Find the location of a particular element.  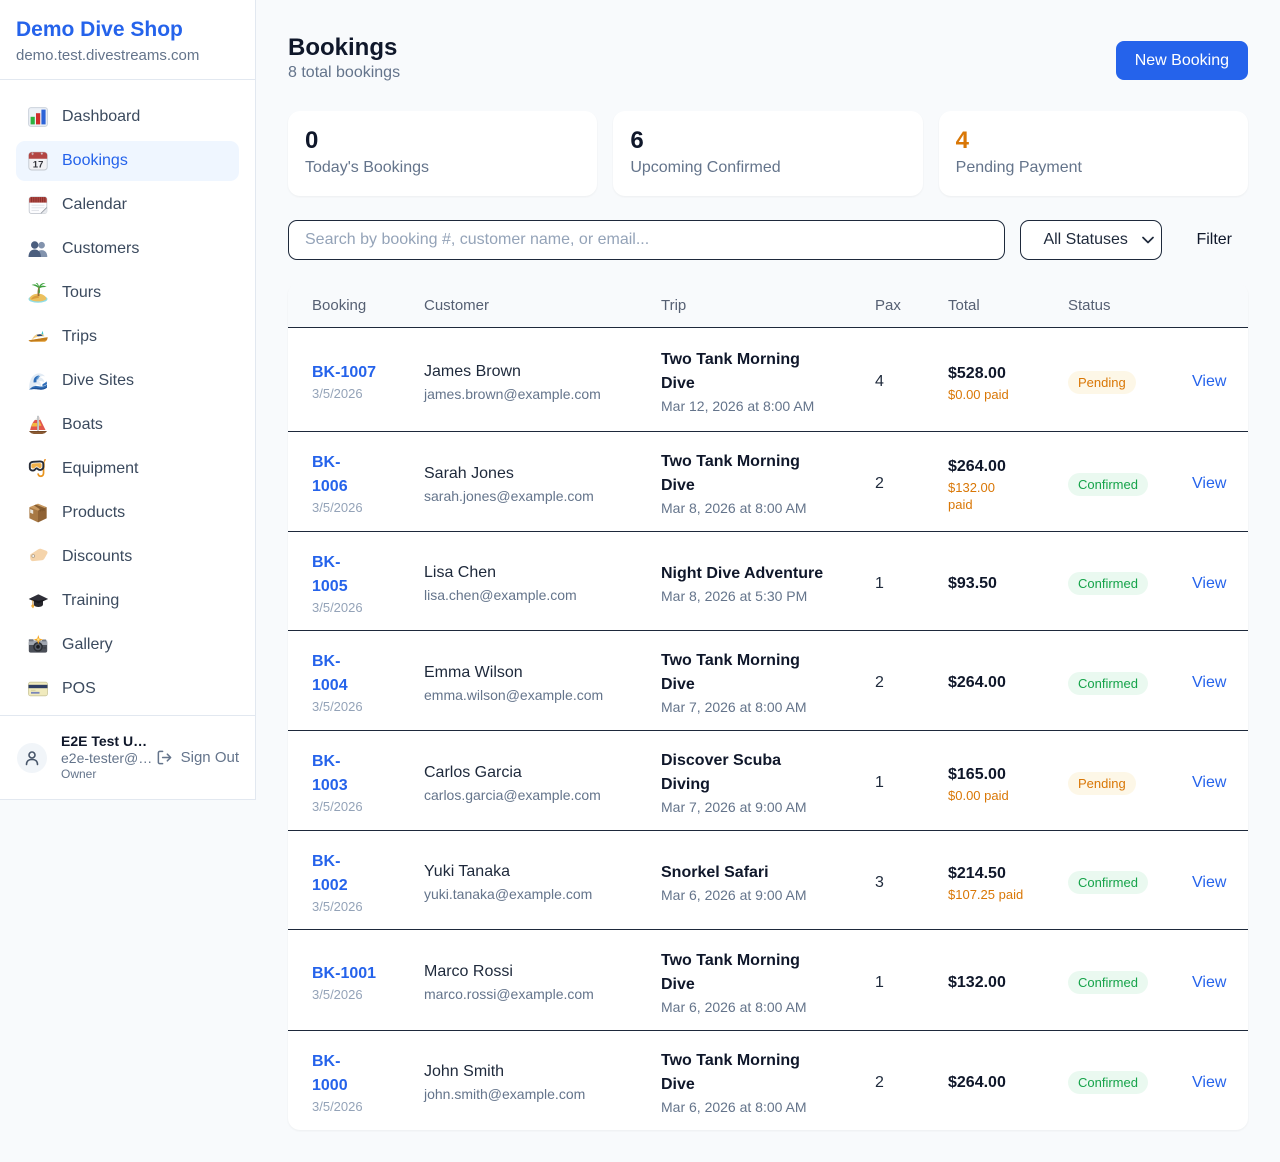

svg-text: 17 is located at coordinates (38, 164).